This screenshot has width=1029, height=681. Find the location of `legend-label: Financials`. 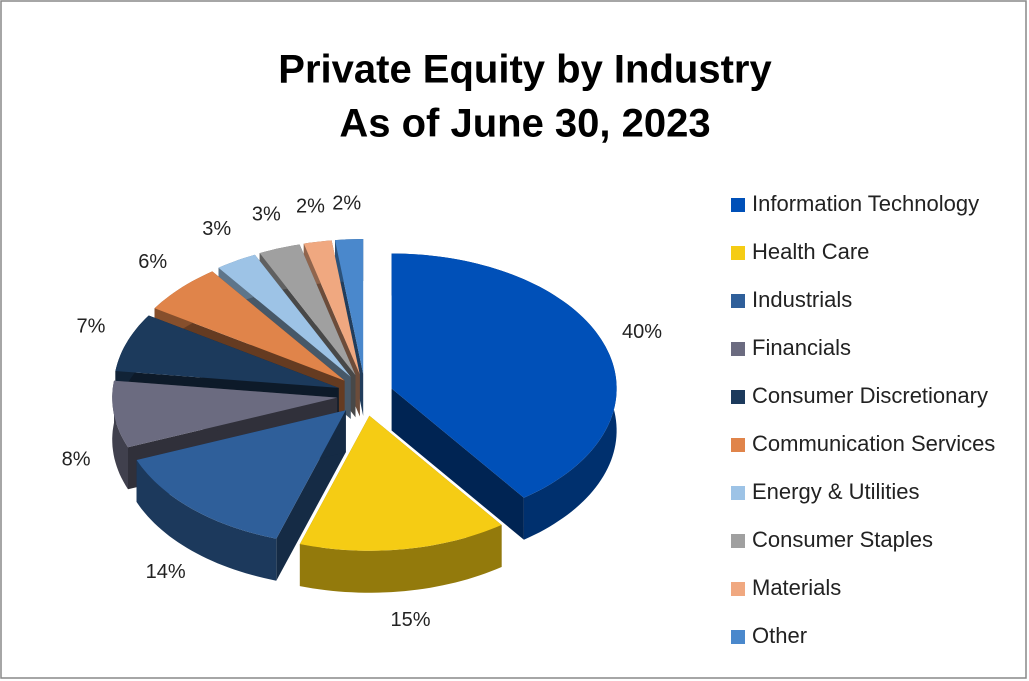

legend-label: Financials is located at coordinates (801, 347).